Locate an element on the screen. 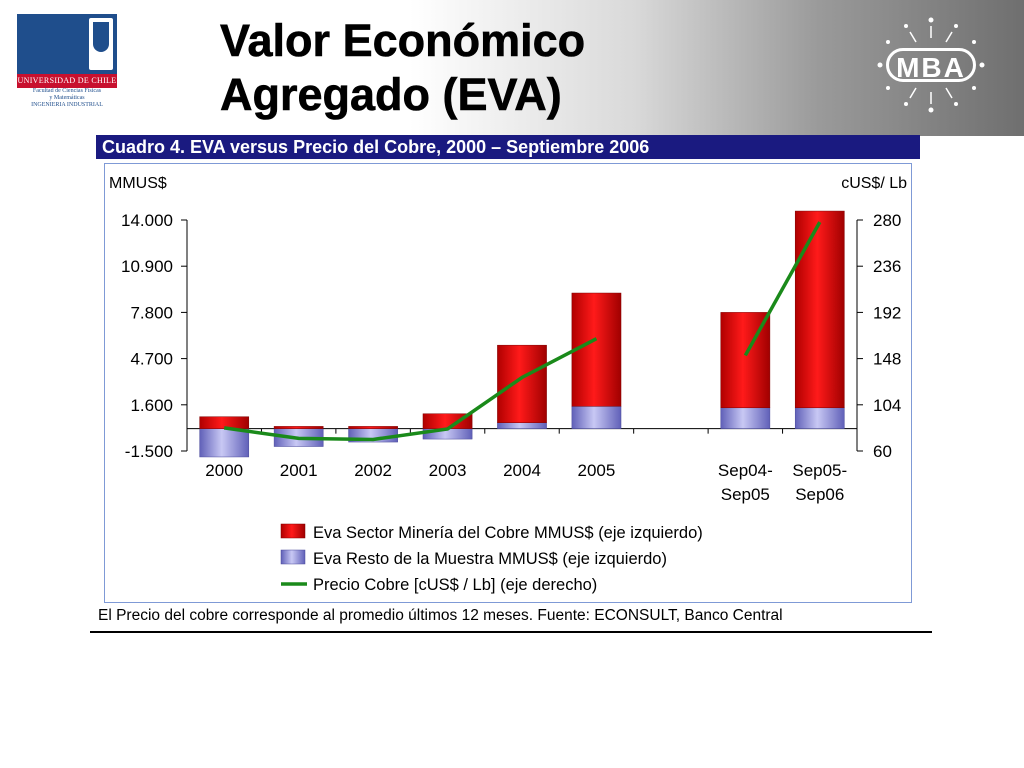 The width and height of the screenshot is (1024, 768). mba-stars-icon is located at coordinates (931, 65).